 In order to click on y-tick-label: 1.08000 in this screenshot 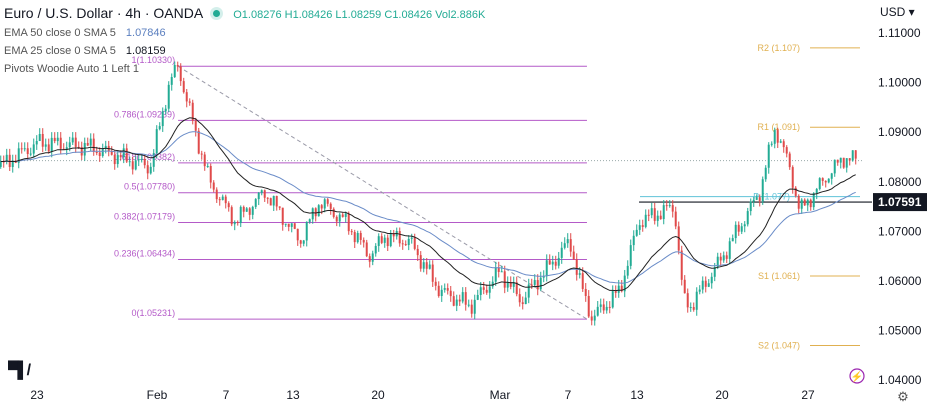, I will do `click(900, 182)`.